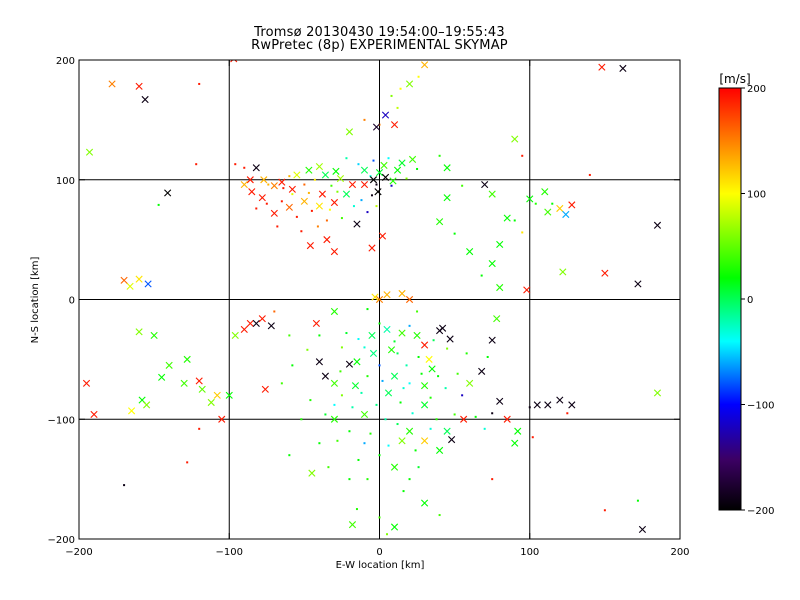 The image size is (800, 600). Describe the element at coordinates (65, 181) in the screenshot. I see `y-tick-label: 100` at that location.